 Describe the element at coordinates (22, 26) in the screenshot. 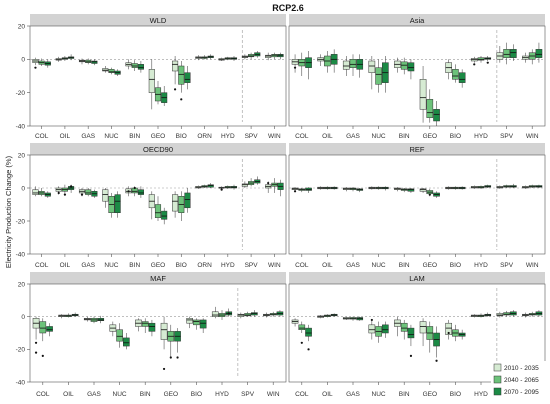

I see `y-tick-label: 20` at that location.